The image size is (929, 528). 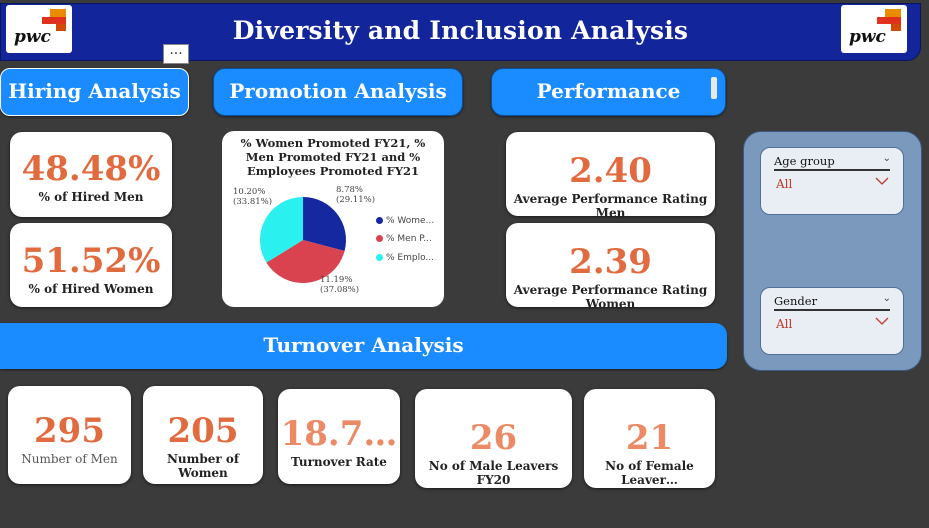 I want to click on kpi-card-hired-men: 48.48% % of Hired Men, so click(x=91, y=174).